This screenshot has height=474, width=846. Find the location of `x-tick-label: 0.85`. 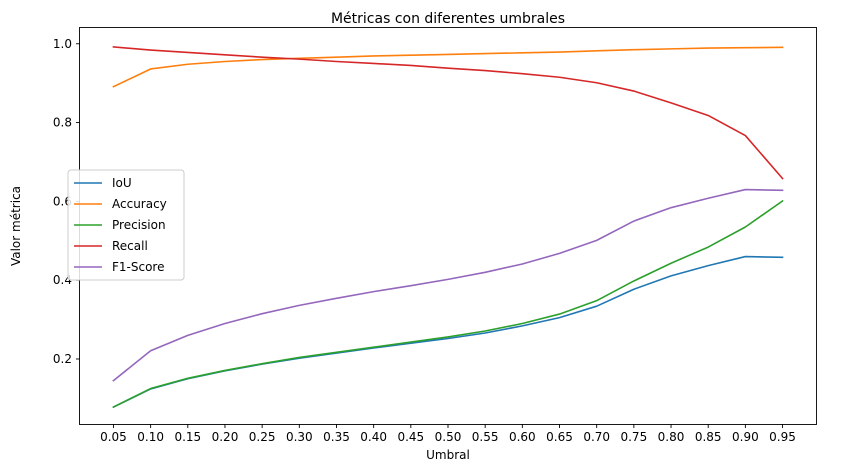

x-tick-label: 0.85 is located at coordinates (708, 437).